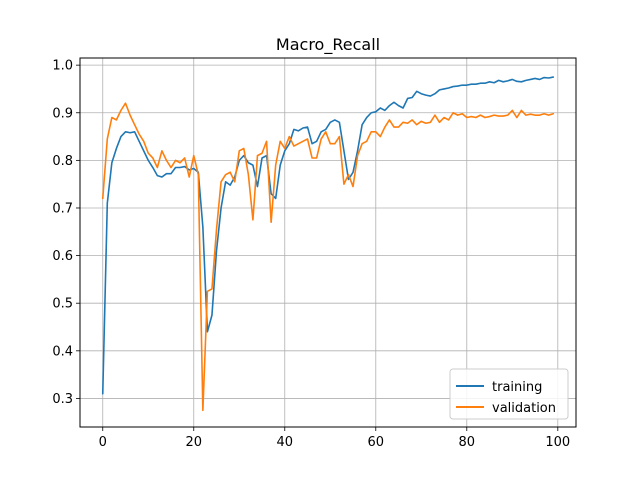  I want to click on y-tick-label: 0.4, so click(62, 351).